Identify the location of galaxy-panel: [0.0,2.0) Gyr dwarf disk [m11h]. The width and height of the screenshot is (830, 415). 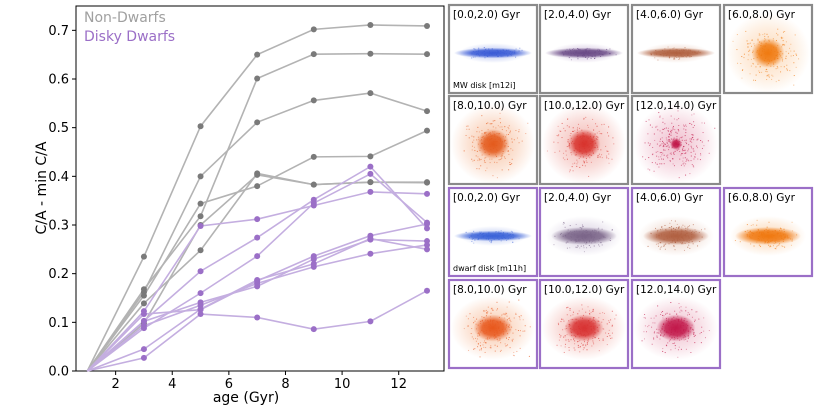
(493, 232).